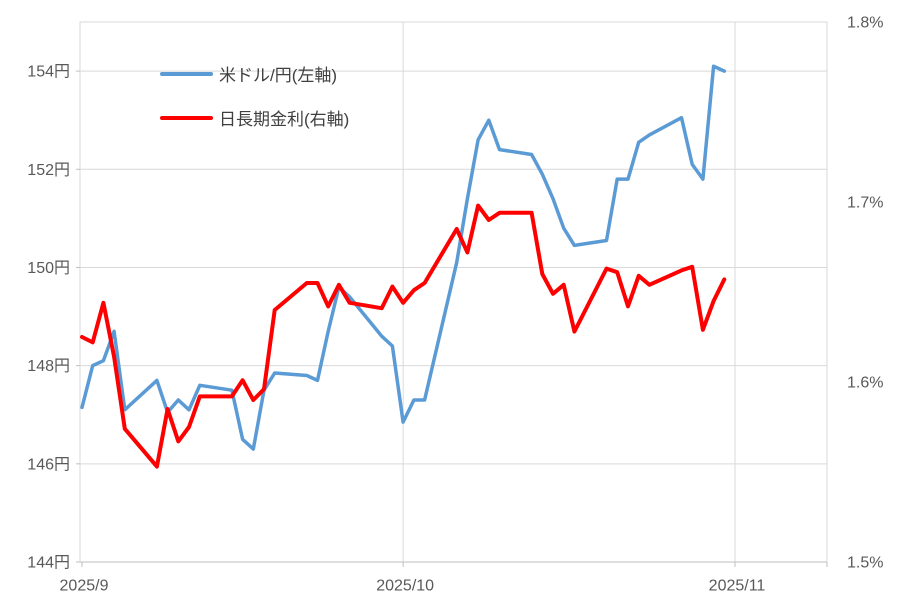 Image resolution: width=919 pixels, height=610 pixels. I want to click on legend-item-usdjpy: 米ドル/円(左軸), so click(248, 73).